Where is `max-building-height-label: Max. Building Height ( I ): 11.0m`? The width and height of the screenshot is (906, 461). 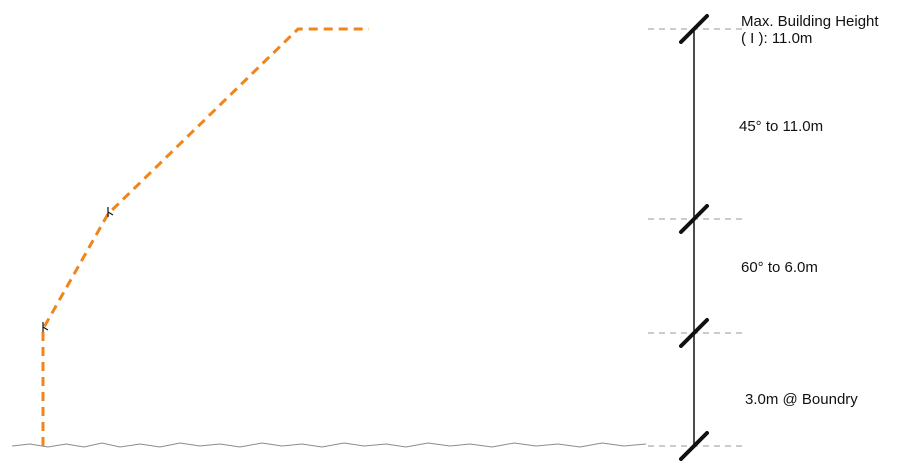
max-building-height-label: Max. Building Height ( I ): 11.0m is located at coordinates (810, 30).